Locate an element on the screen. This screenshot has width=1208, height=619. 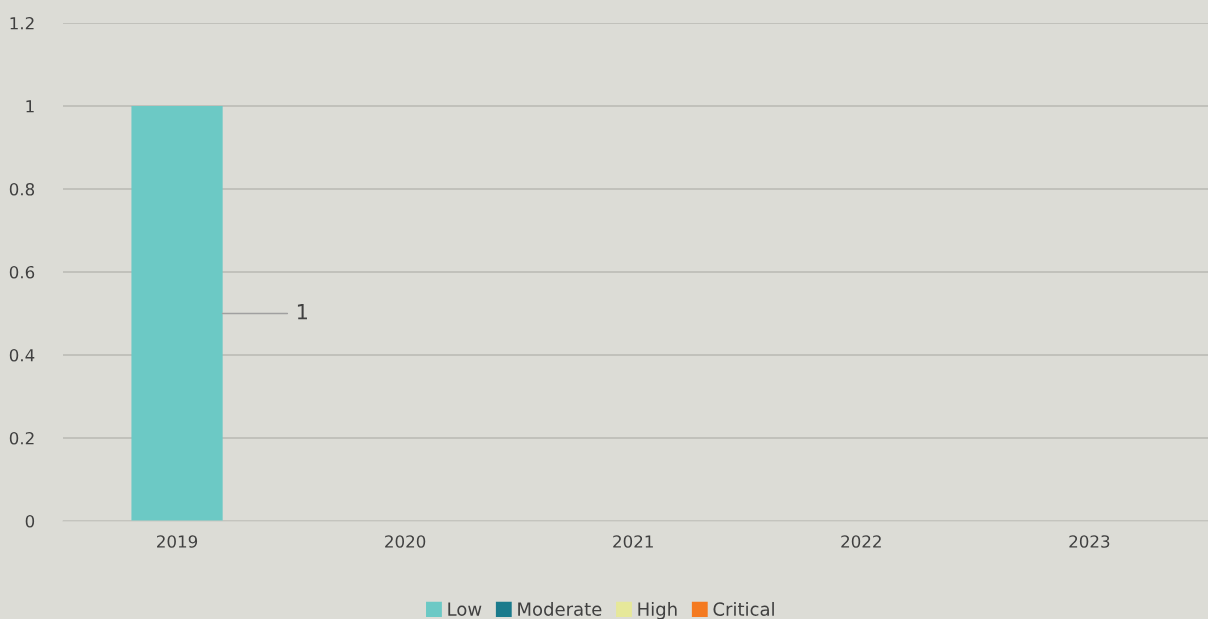
y-tick-label: 0 is located at coordinates (30, 521).